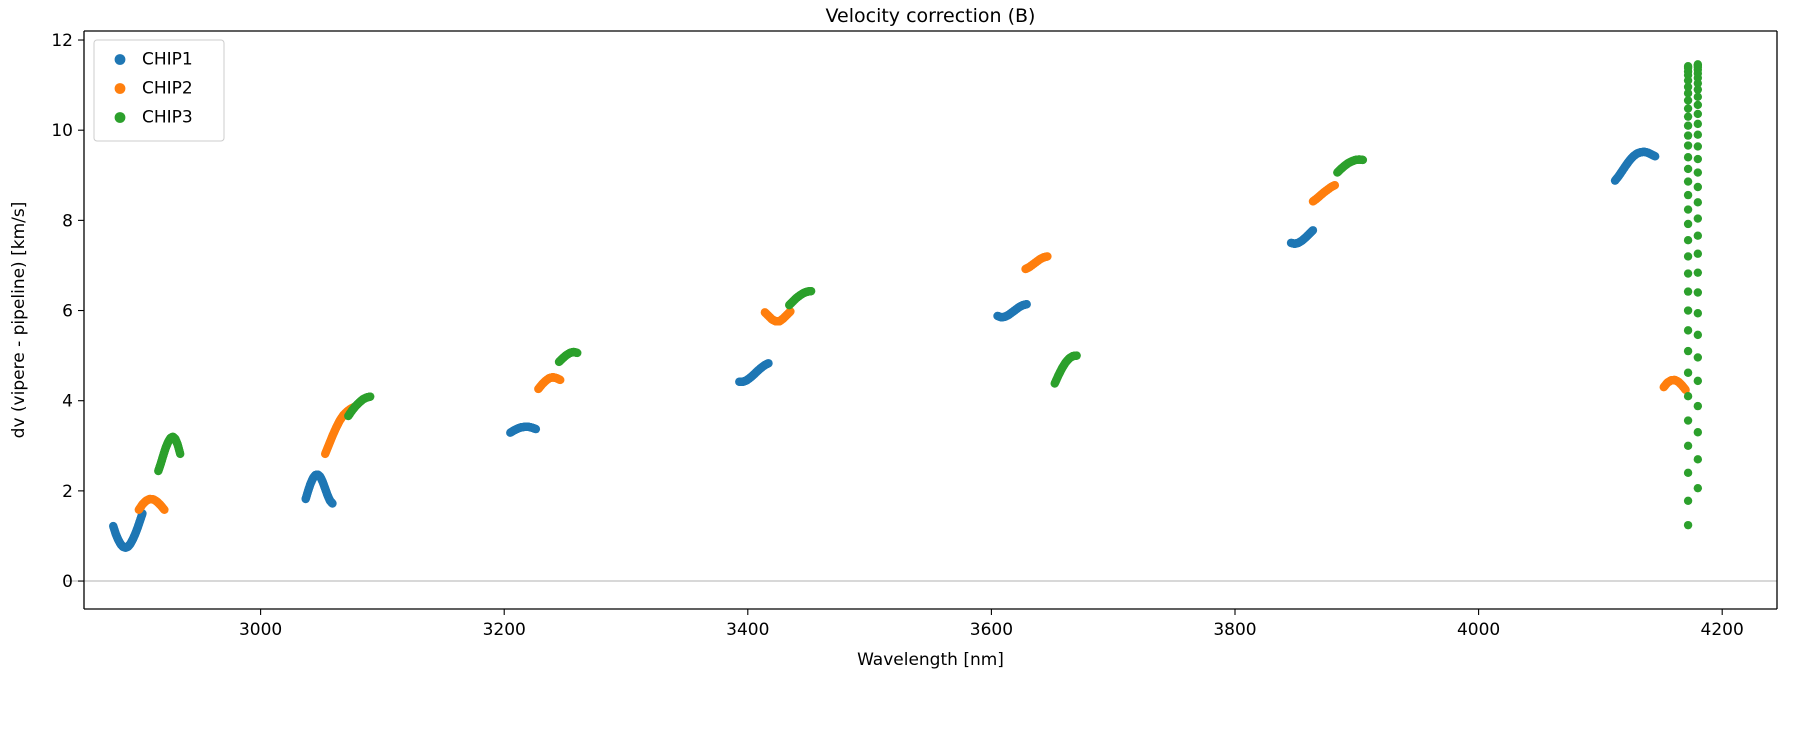  I want to click on legend-marker-icon, so click(120, 88).